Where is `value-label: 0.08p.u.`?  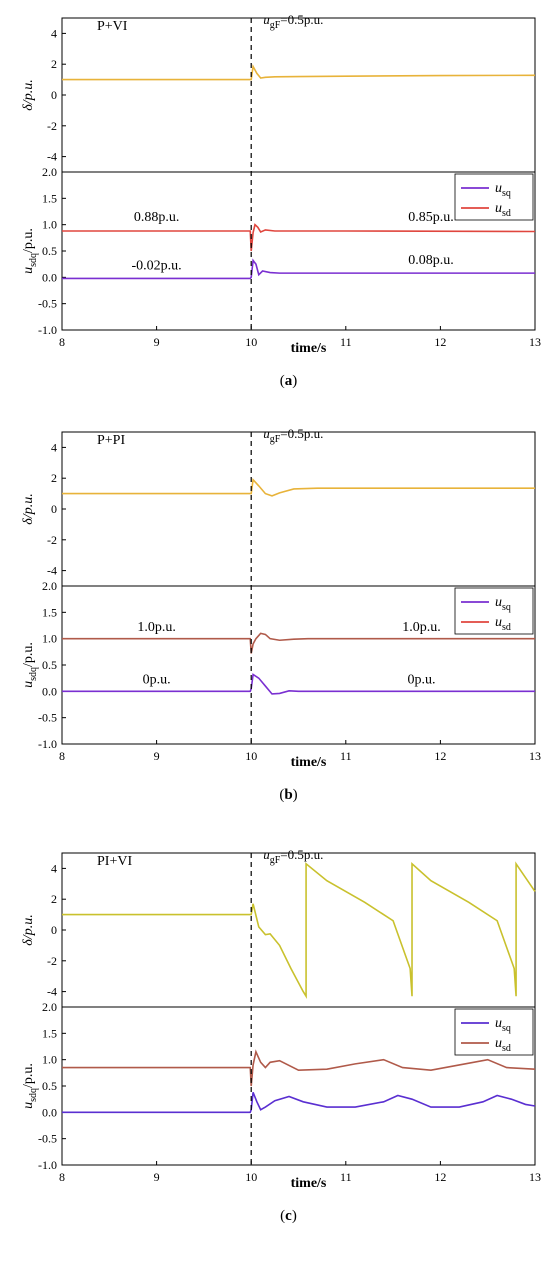 value-label: 0.08p.u. is located at coordinates (431, 260).